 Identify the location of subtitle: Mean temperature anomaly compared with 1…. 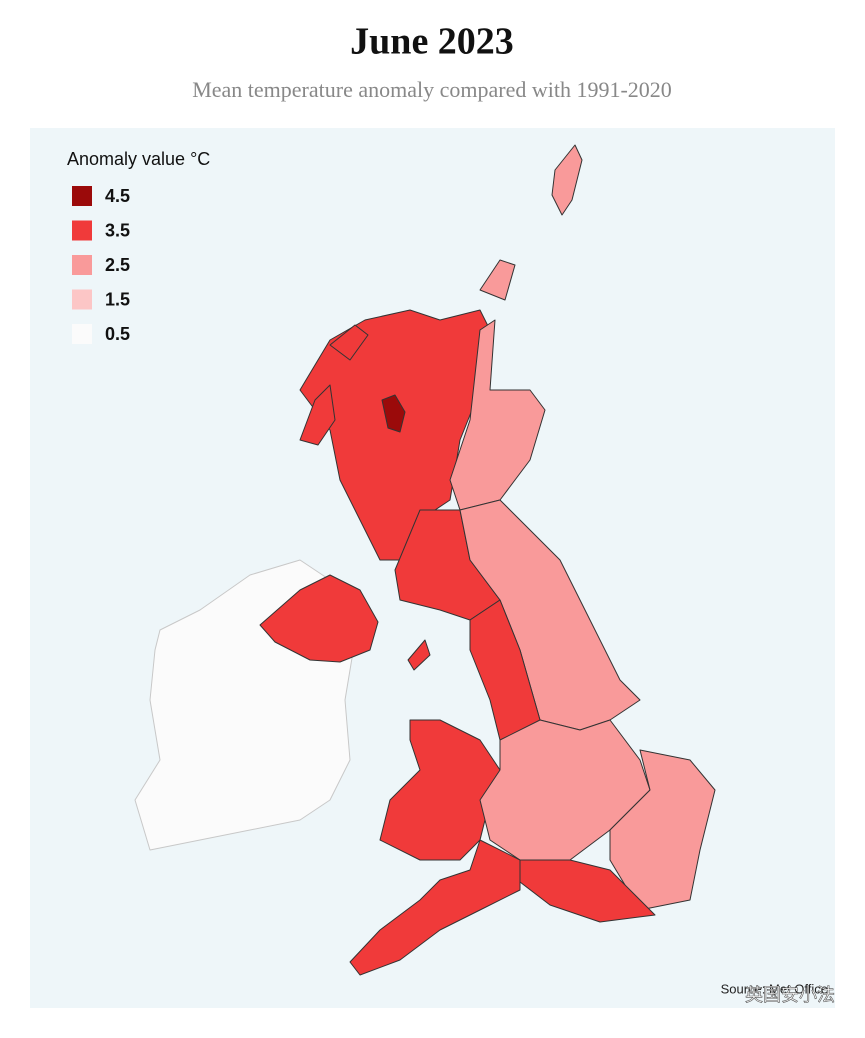
(432, 89).